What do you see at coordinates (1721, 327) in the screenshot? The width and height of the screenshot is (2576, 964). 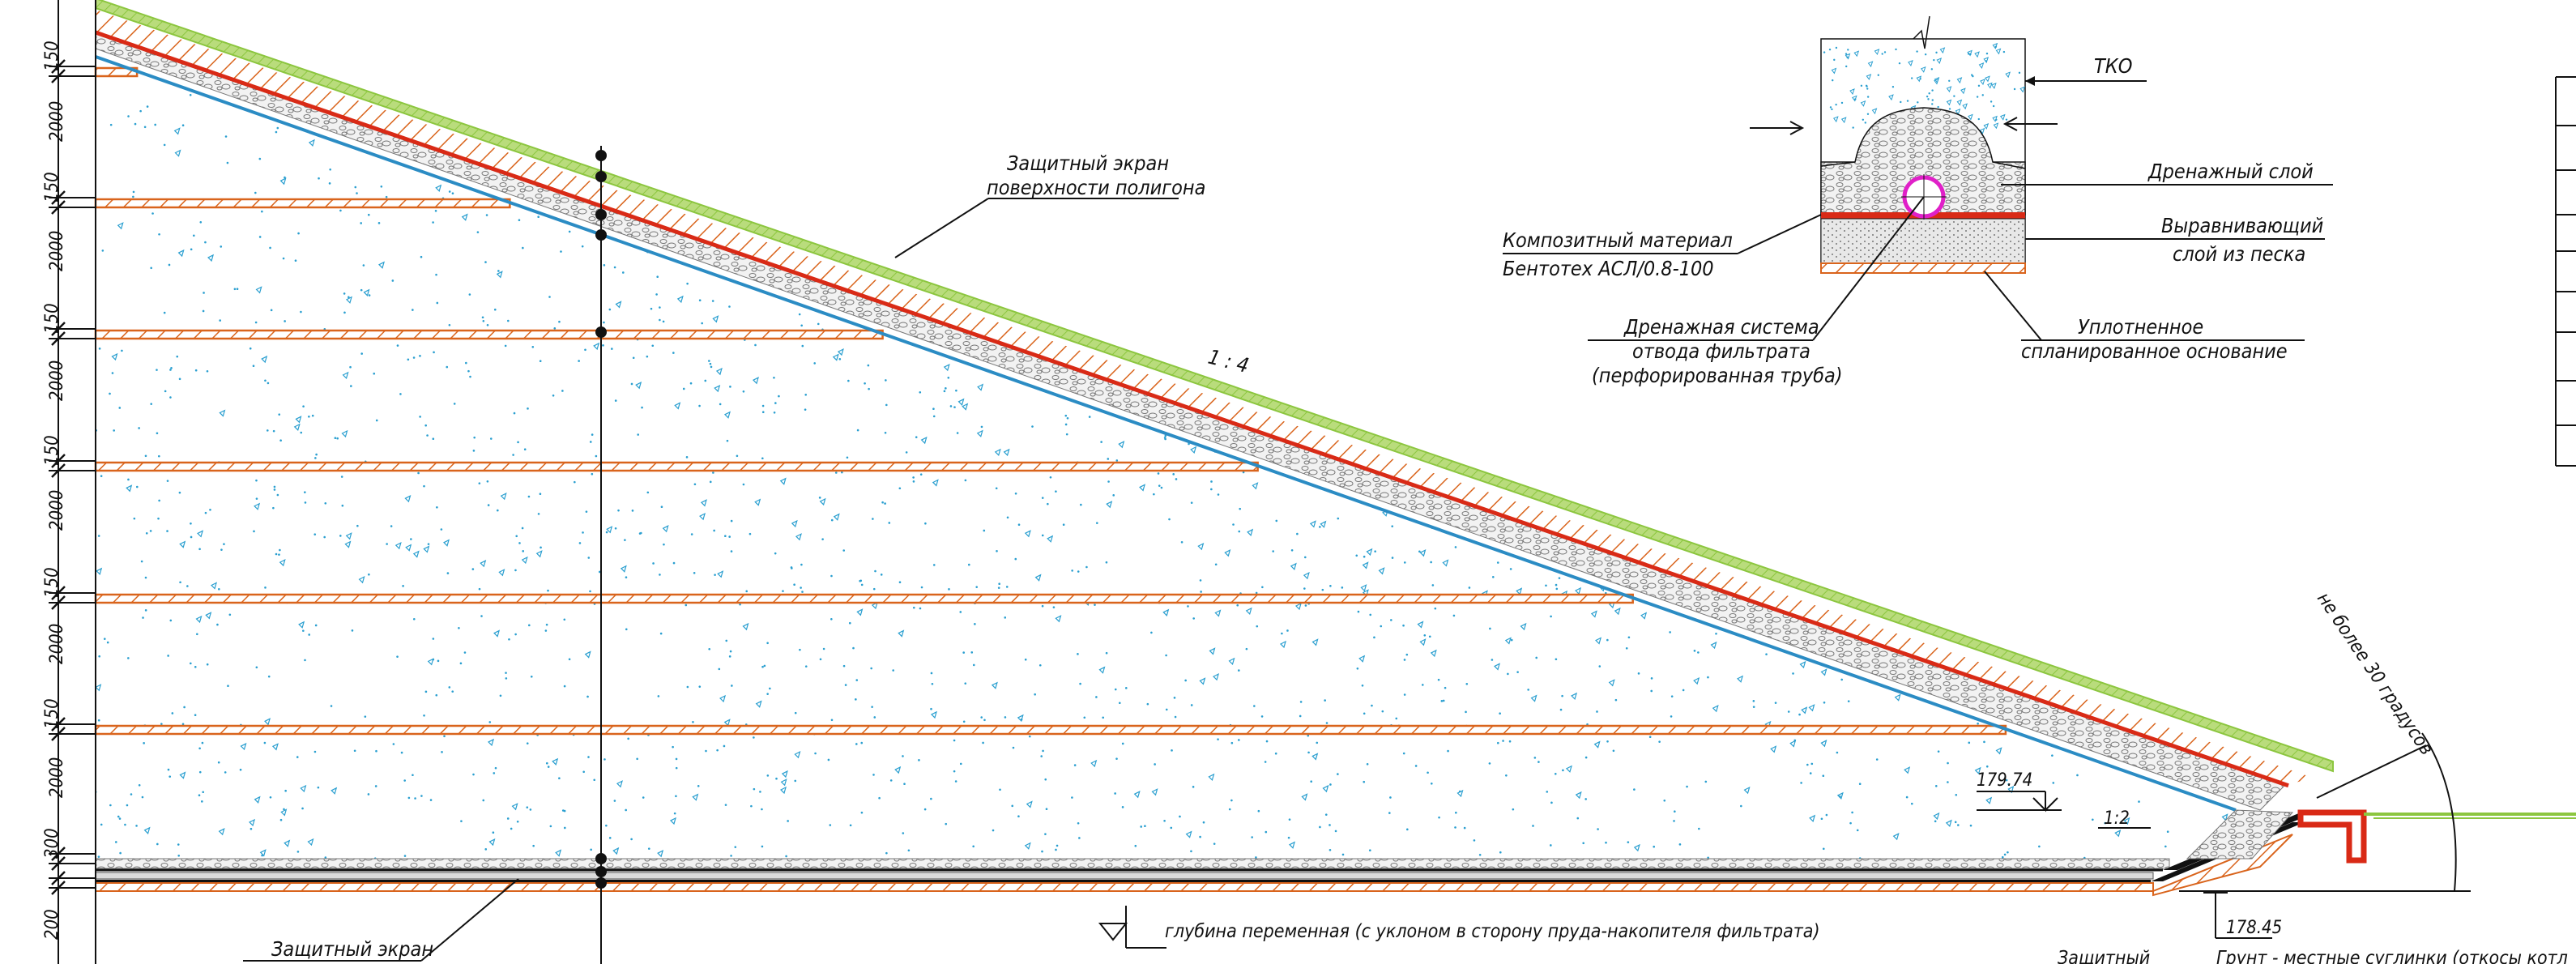 I see `drain-system-label-1: Дренажная система` at bounding box center [1721, 327].